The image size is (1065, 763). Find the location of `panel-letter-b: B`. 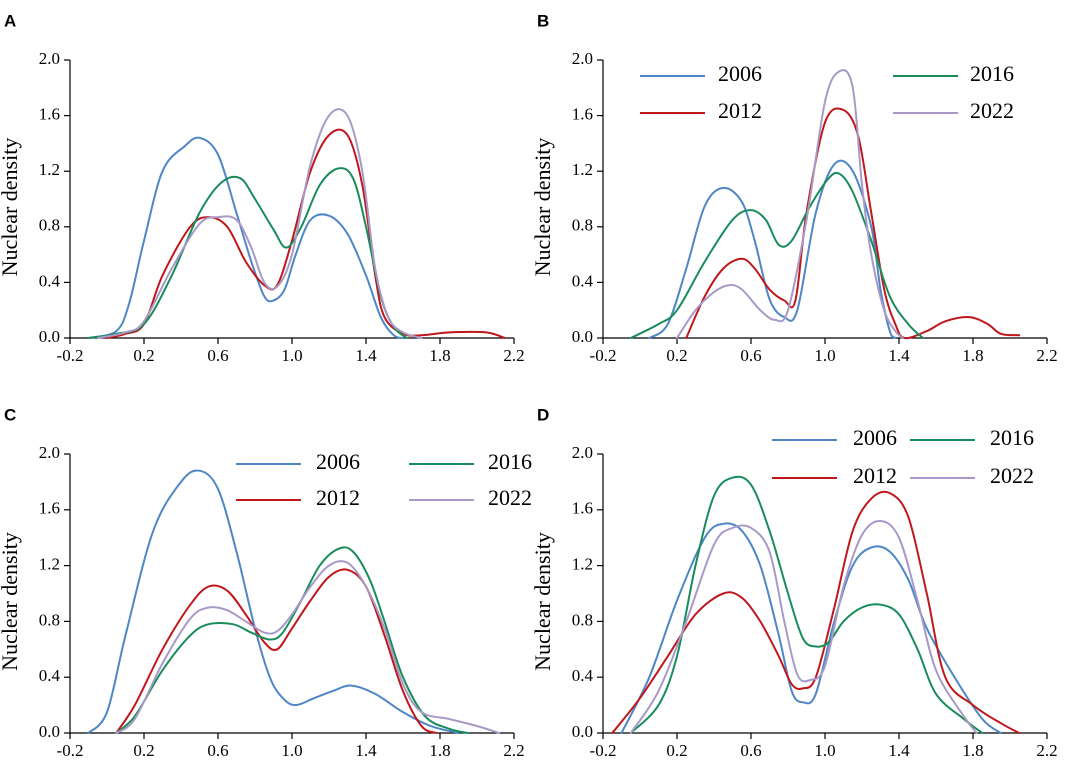

panel-letter-b: B is located at coordinates (543, 20).